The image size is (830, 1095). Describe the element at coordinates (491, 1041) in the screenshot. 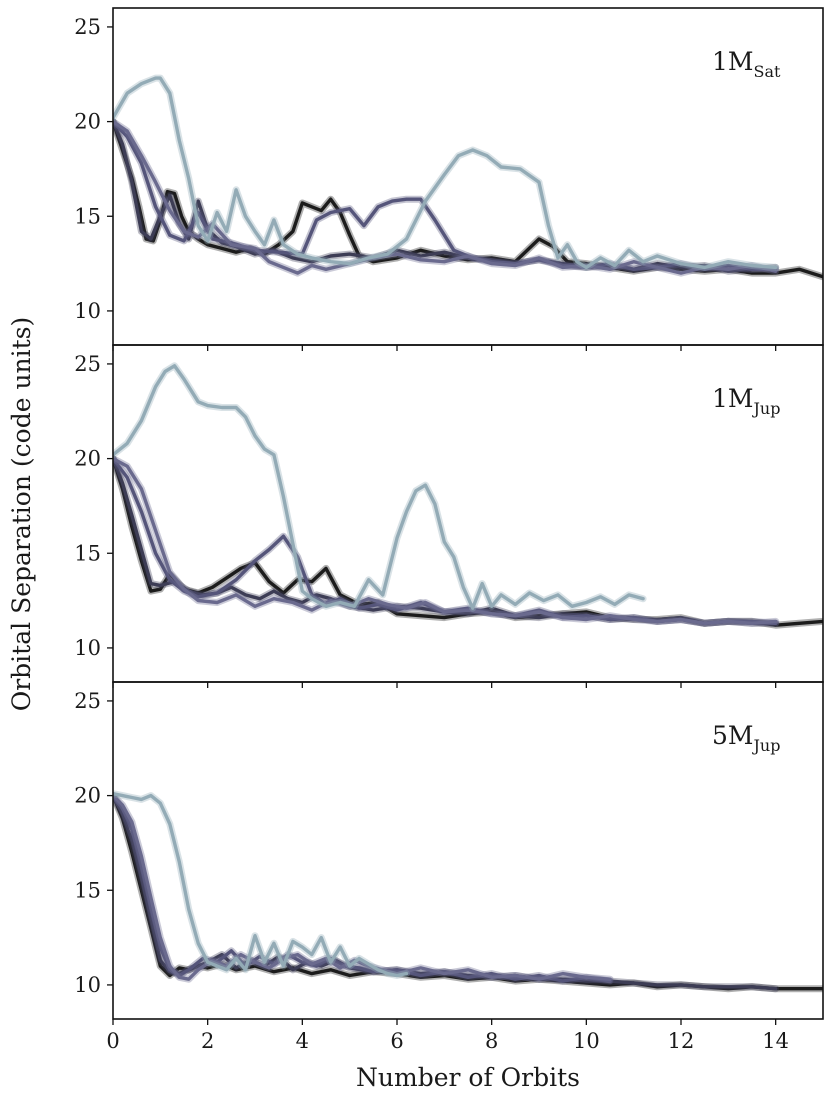

I see `x-tick-label: 8` at that location.